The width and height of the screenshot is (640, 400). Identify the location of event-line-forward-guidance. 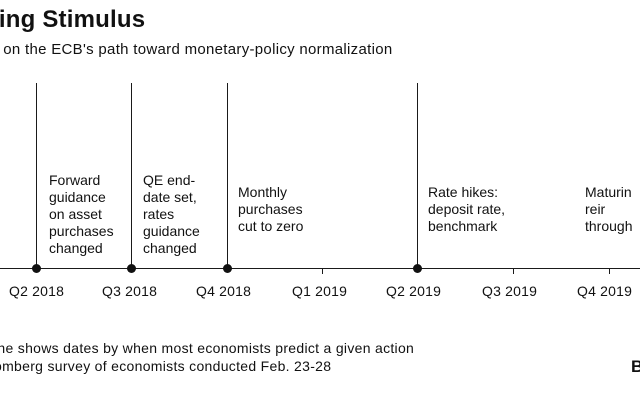
(36, 176).